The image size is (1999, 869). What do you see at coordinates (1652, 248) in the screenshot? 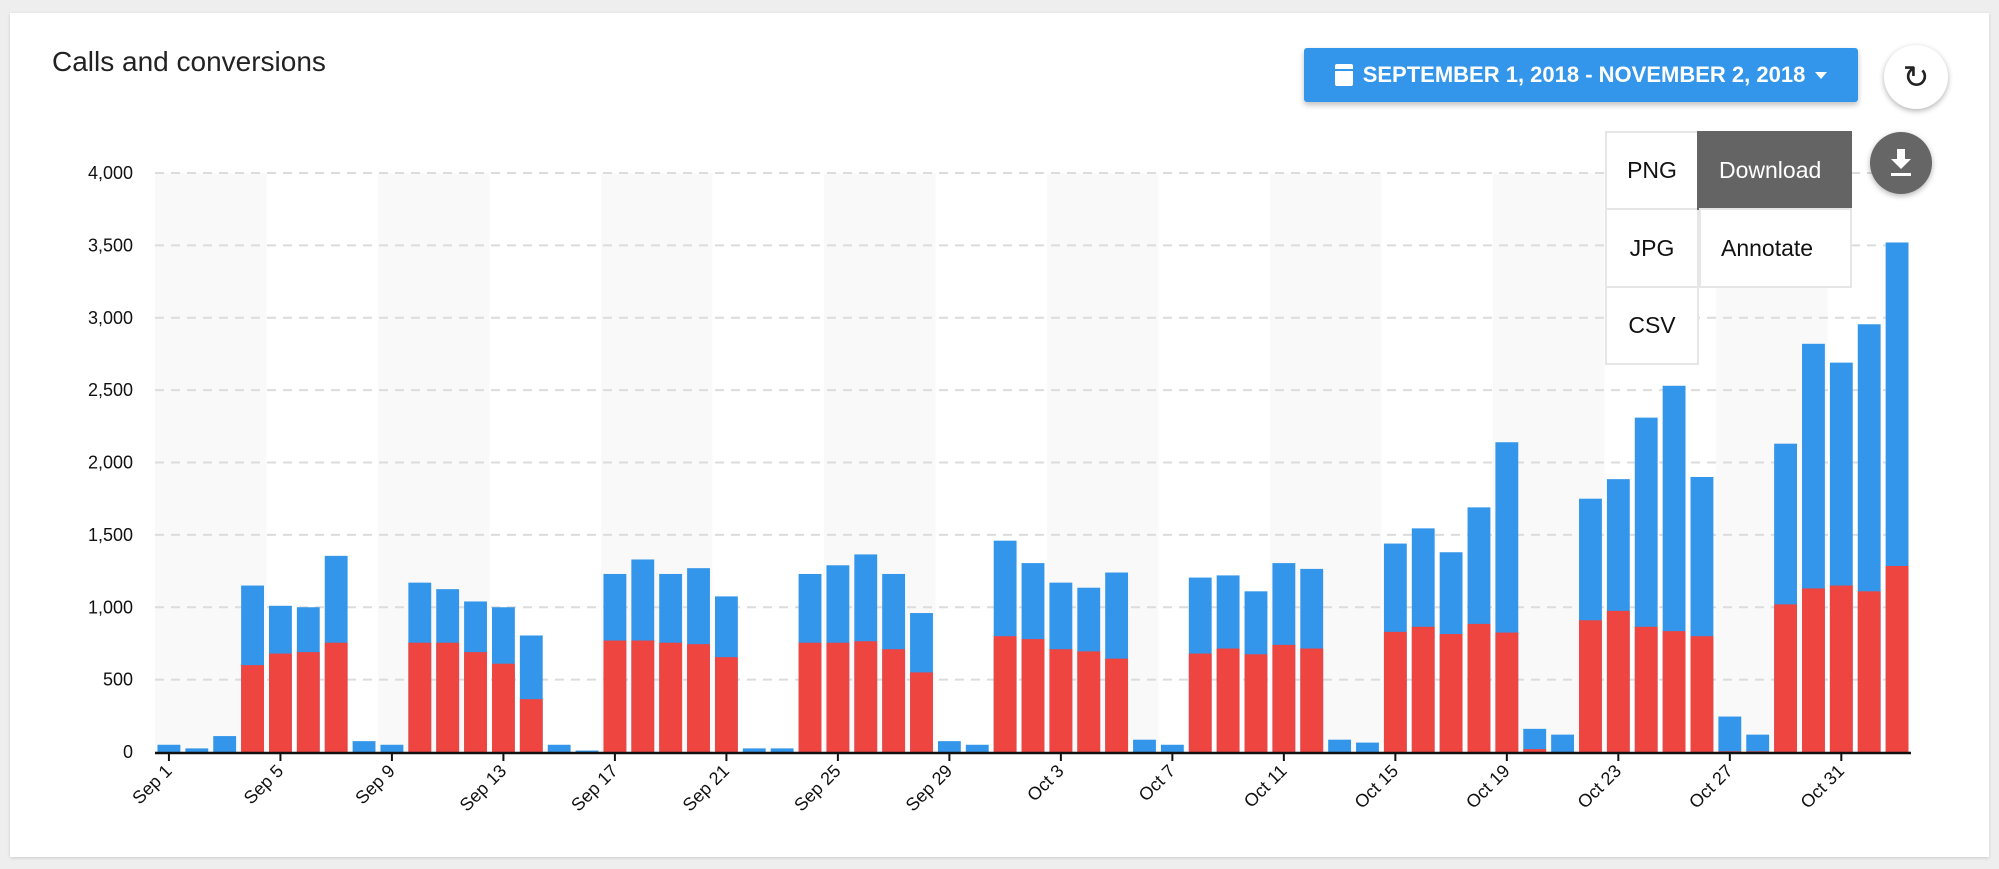
I see `menu-jpg: JPG` at bounding box center [1652, 248].